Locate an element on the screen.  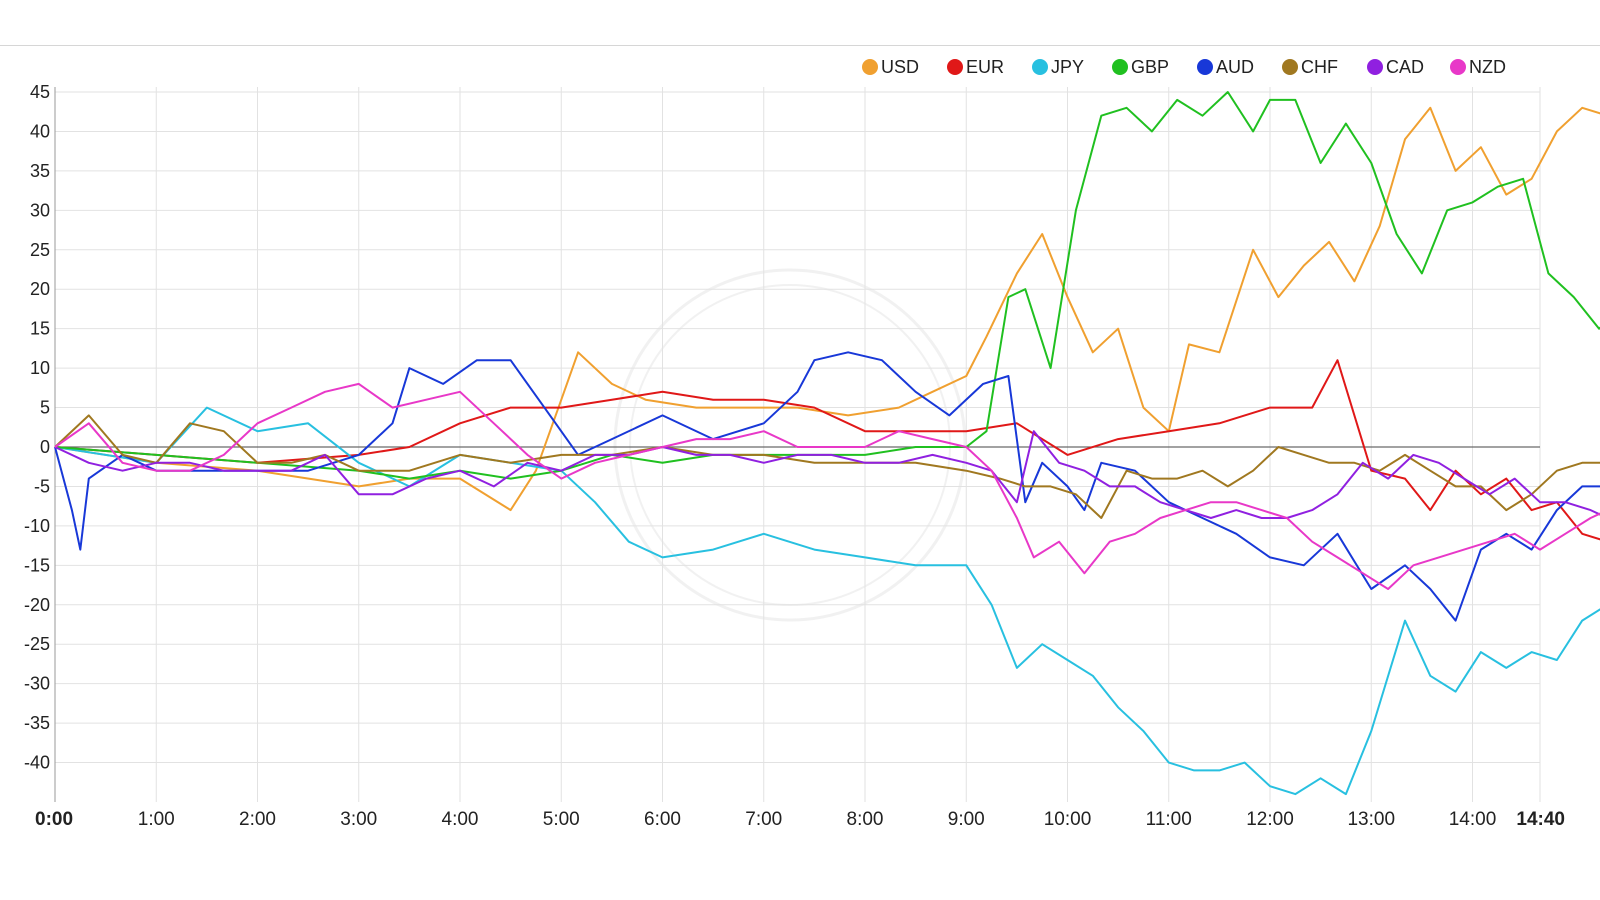
legend-item-jpy: JPY is located at coordinates (1058, 67).